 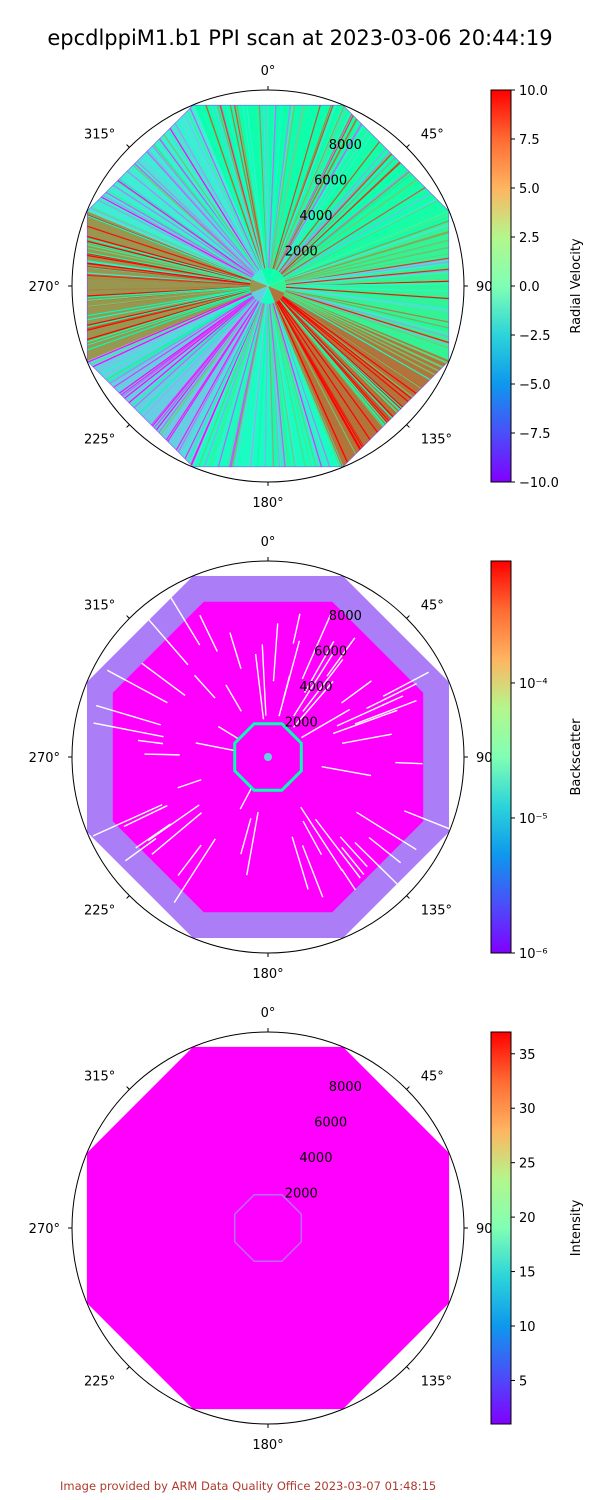 I want to click on colorbar-tick-label: 5, so click(x=523, y=1381).